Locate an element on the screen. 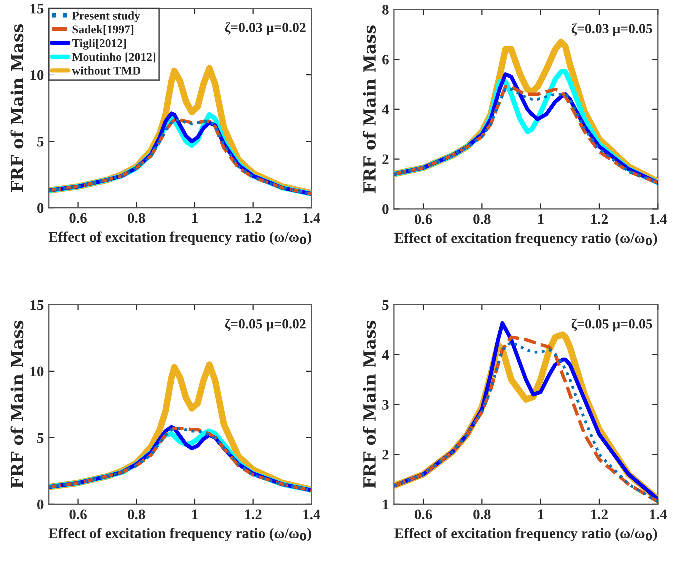 The image size is (682, 570). legend-label: Moutinho [2012] is located at coordinates (114, 57).